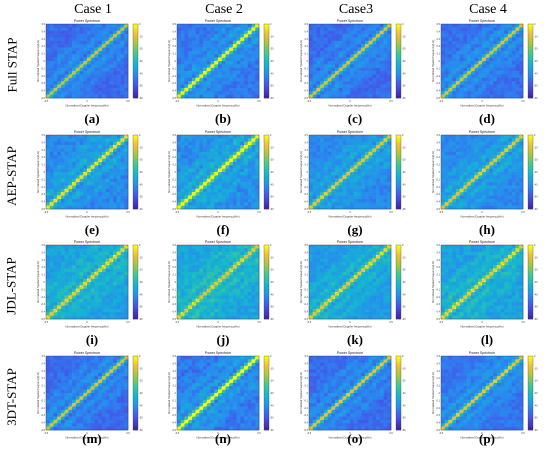  What do you see at coordinates (177, 101) in the screenshot?
I see `x-tick-label: -0.5` at bounding box center [177, 101].